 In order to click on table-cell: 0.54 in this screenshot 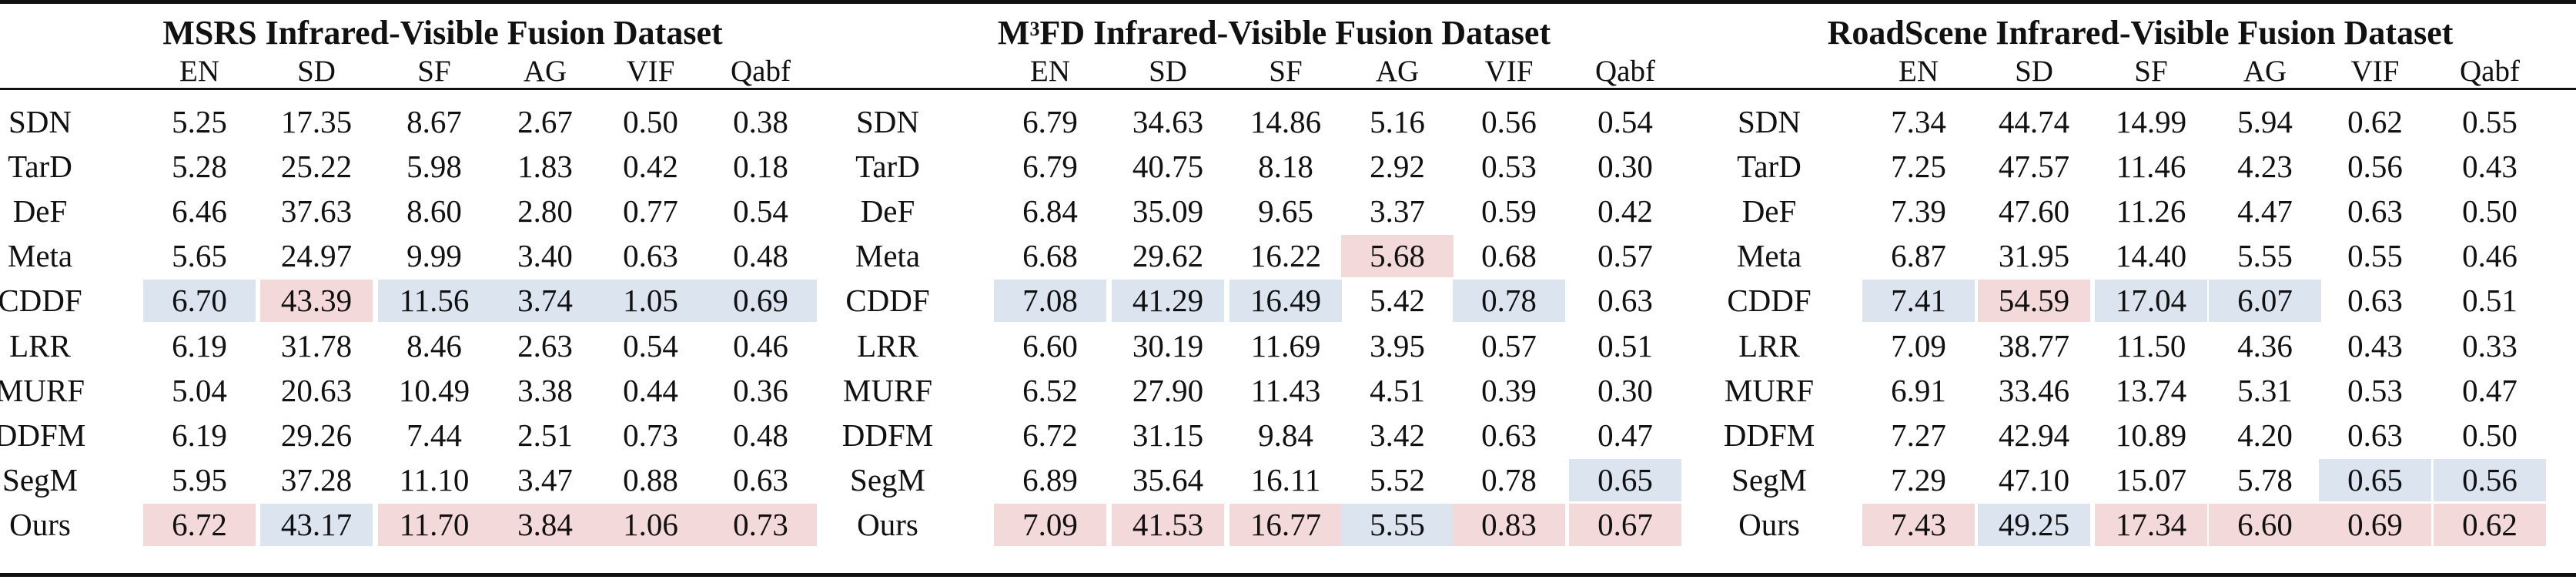, I will do `click(1625, 121)`.